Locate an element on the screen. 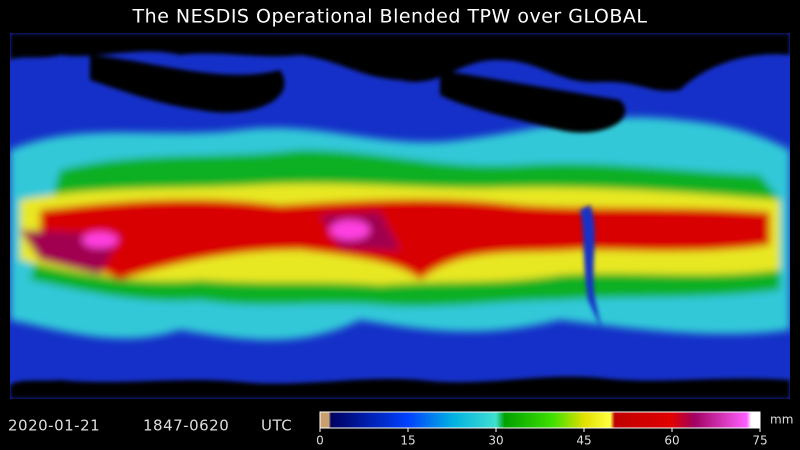 Image resolution: width=800 pixels, height=450 pixels. time-label: 1847-0620 is located at coordinates (186, 426).